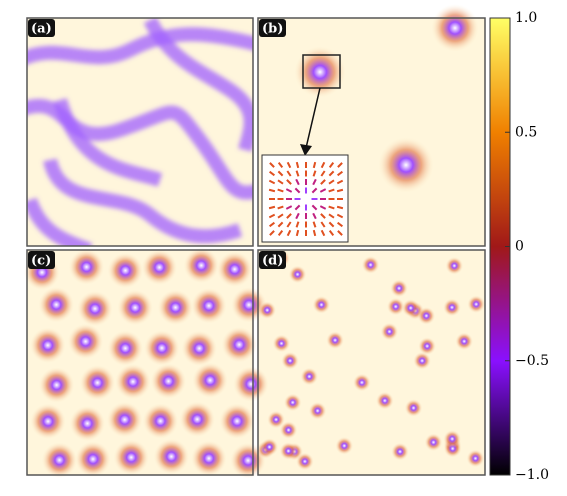 This screenshot has width=567, height=496. I want to click on panel-label: (d), so click(272, 261).